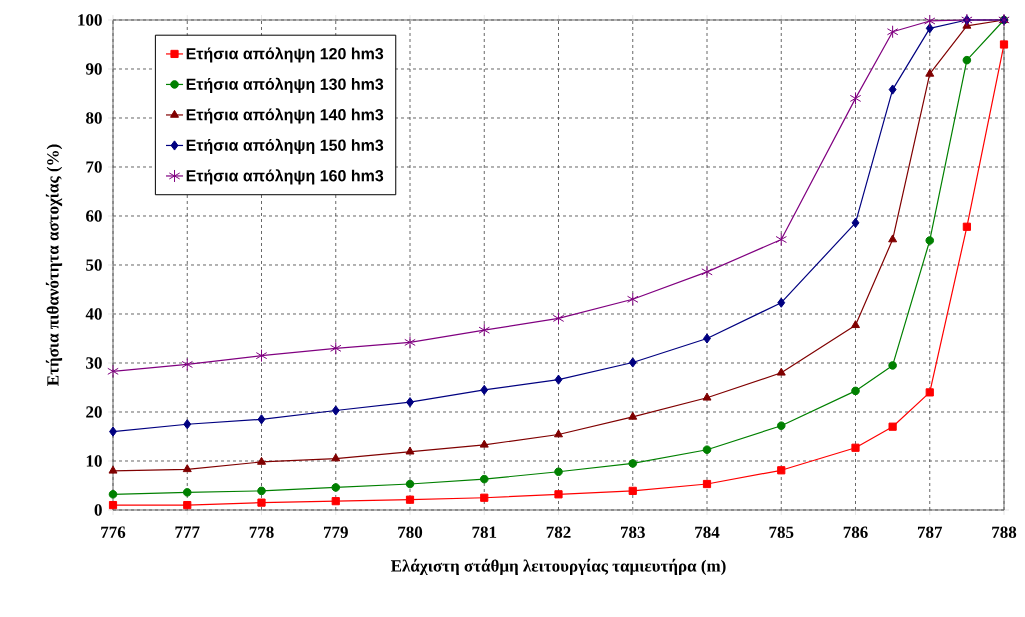 The image size is (1025, 617). Describe the element at coordinates (54, 265) in the screenshot. I see `y-axis-title: Ετήσια πιθανότητα αστοχίας (%)` at that location.